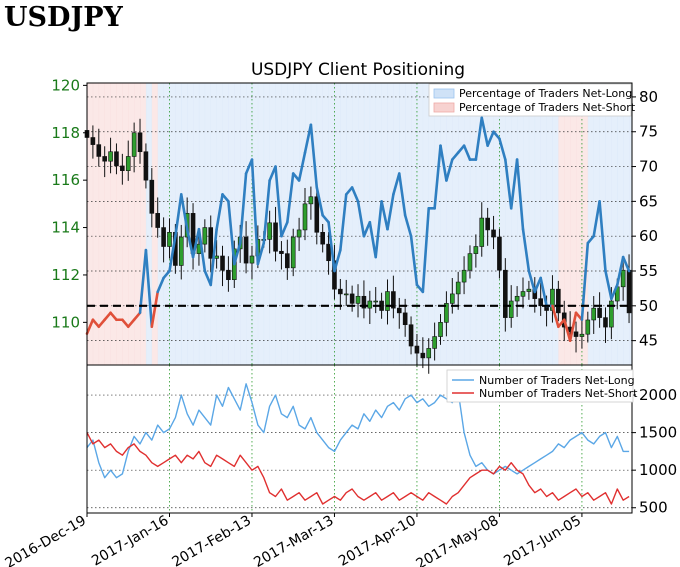  What do you see at coordinates (558, 393) in the screenshot?
I see `legend-label-count-short: Number of Traders Net-Short` at bounding box center [558, 393].